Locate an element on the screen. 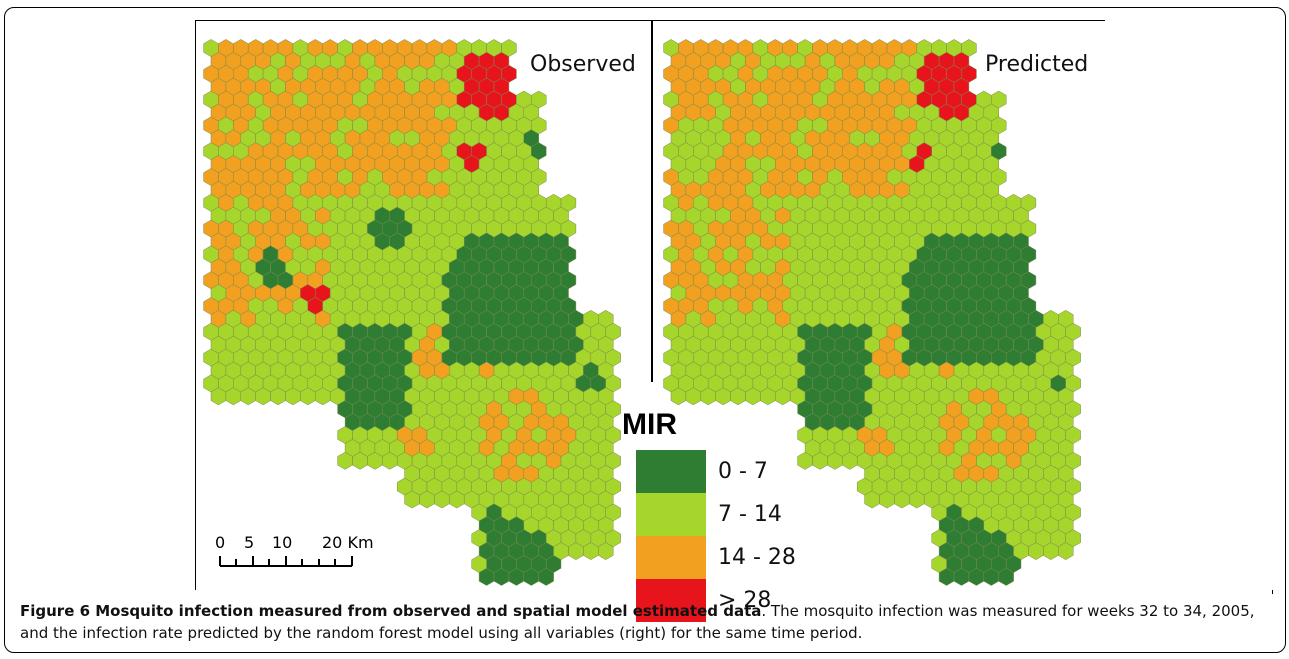 Image resolution: width=1289 pixels, height=659 pixels. scale-tick-label: 0 is located at coordinates (220, 542).